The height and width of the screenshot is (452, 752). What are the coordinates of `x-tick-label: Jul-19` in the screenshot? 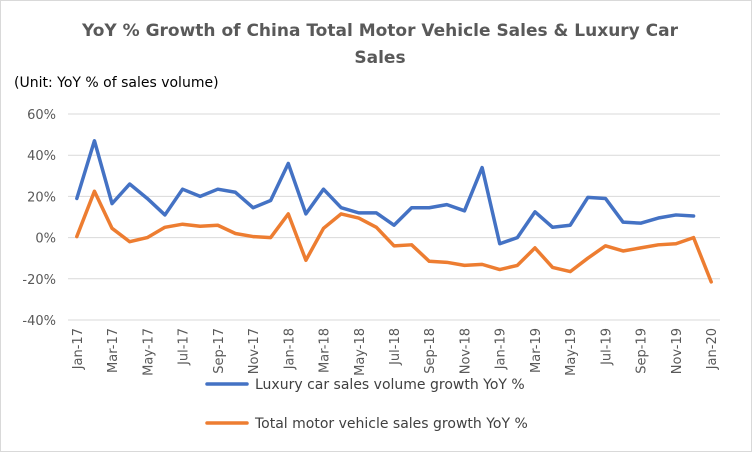 It's located at (606, 347).